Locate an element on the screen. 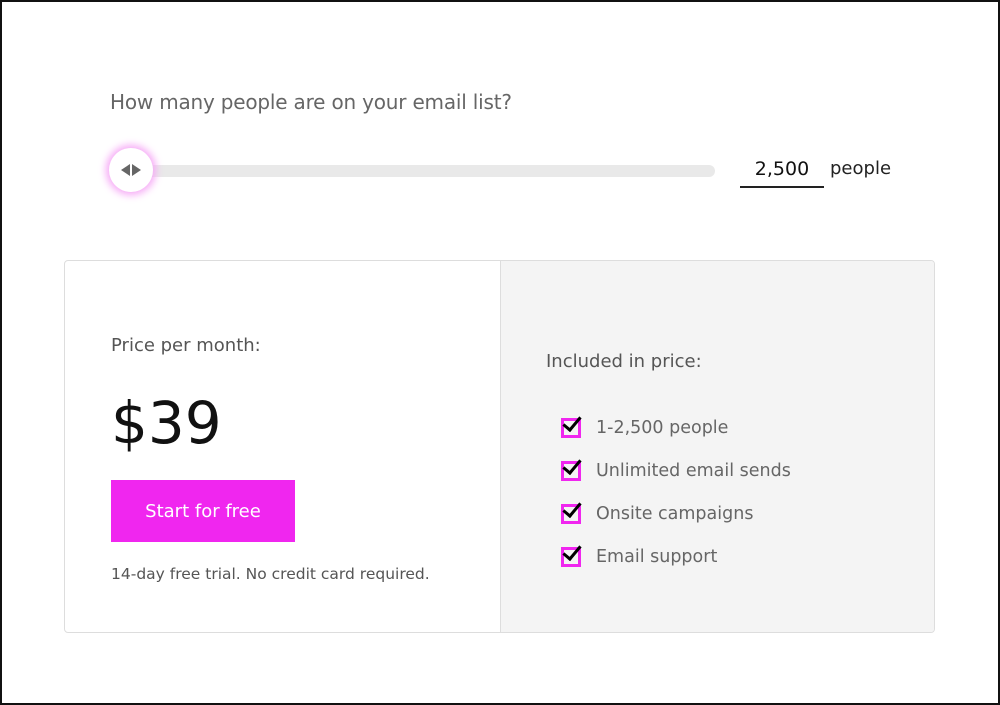 The height and width of the screenshot is (705, 1000). arrow-left-icon is located at coordinates (125, 170).